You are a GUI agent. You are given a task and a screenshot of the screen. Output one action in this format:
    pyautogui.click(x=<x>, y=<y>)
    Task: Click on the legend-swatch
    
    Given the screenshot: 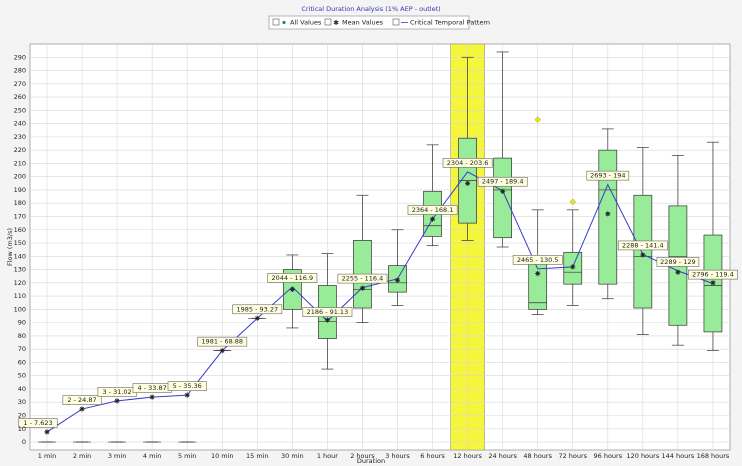 What is the action you would take?
    pyautogui.click(x=284, y=22)
    